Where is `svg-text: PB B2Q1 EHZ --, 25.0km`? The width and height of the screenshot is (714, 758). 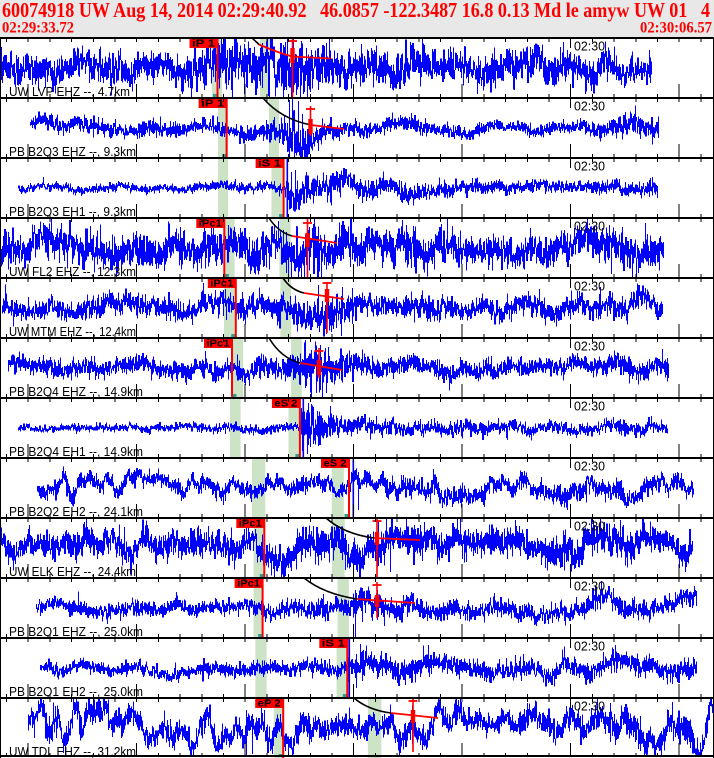 svg-text: PB B2Q1 EHZ --, 25.0km is located at coordinates (76, 632).